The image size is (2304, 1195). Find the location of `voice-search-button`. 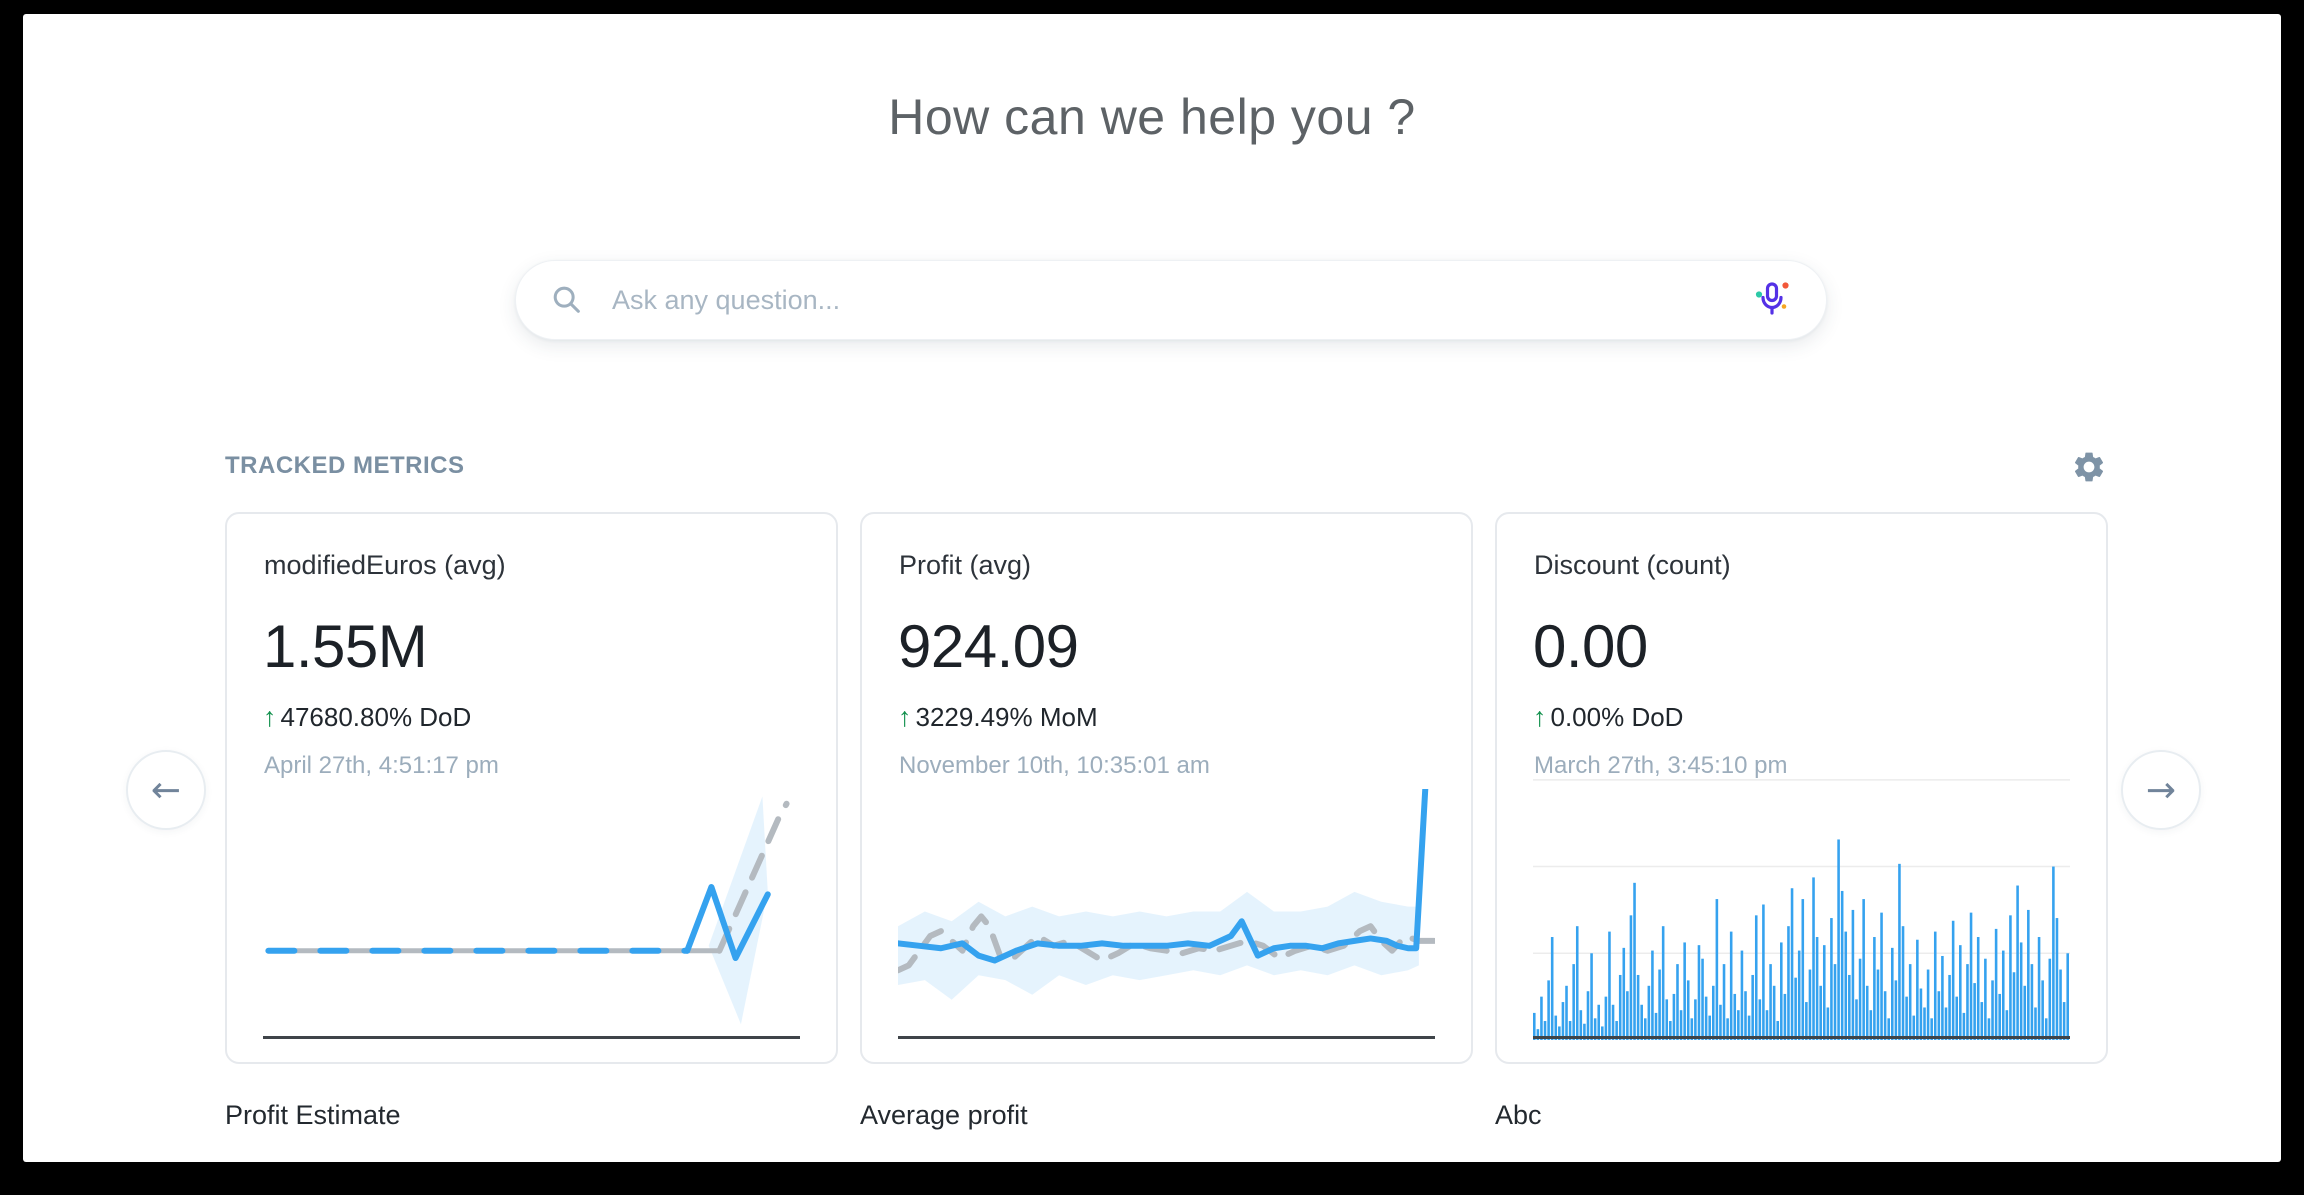

voice-search-button is located at coordinates (1772, 300).